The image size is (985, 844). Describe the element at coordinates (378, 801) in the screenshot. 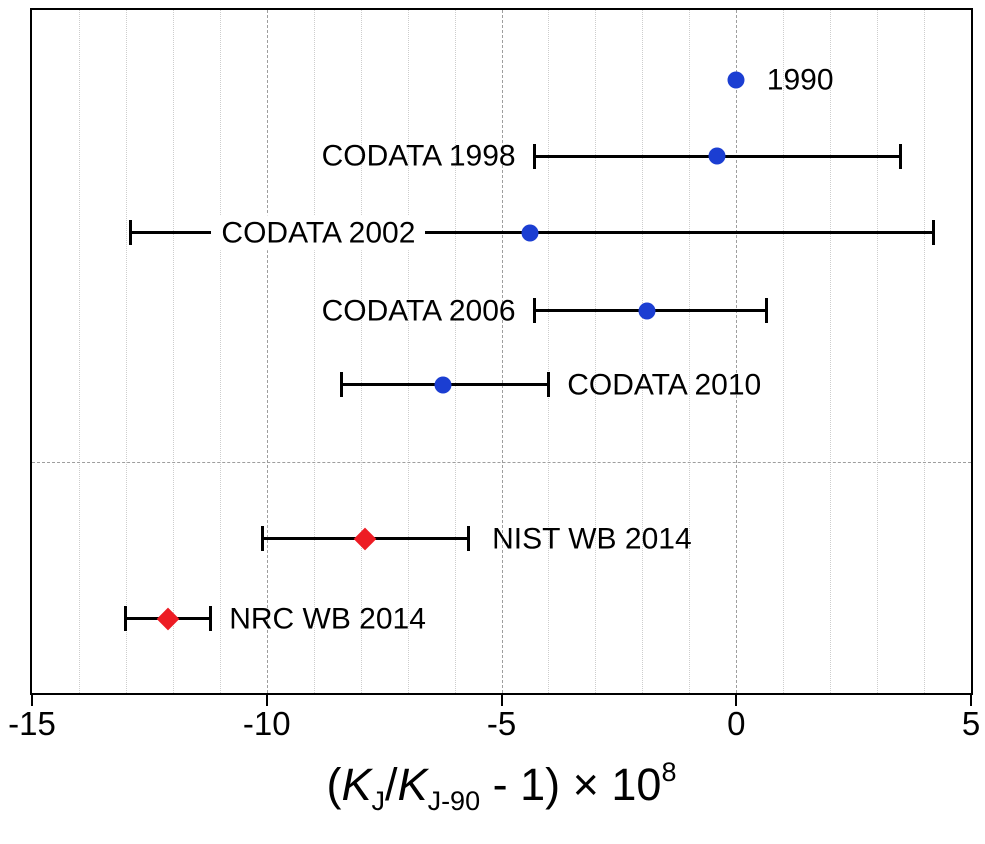

I see `axis-label-sub-j: J` at that location.